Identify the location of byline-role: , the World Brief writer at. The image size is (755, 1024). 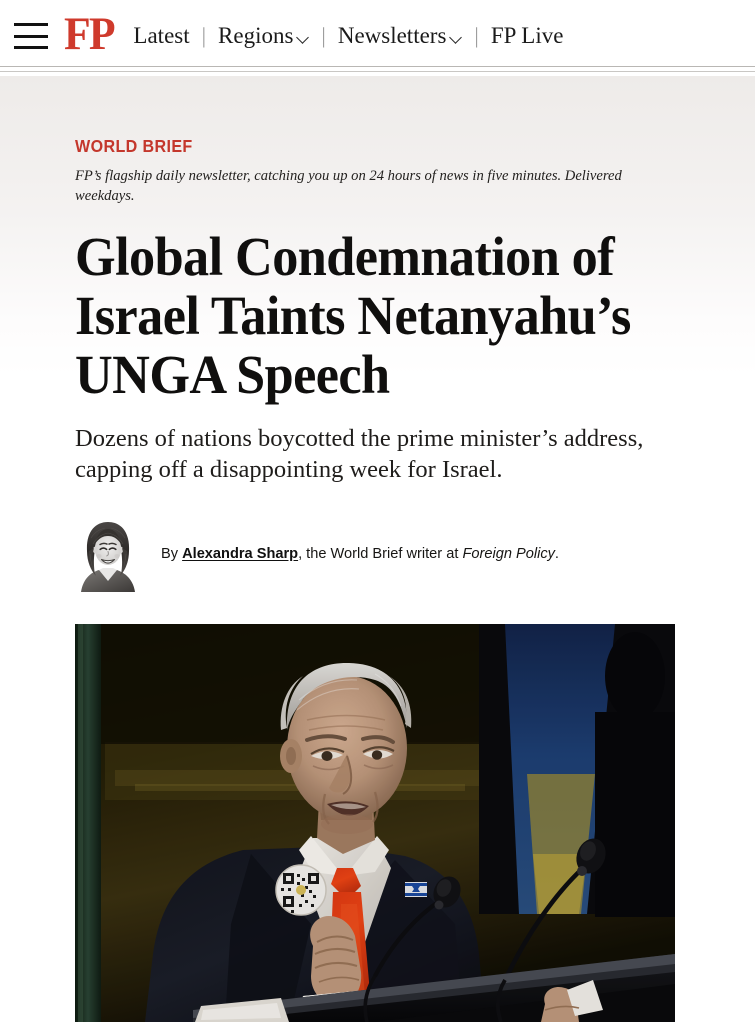
(380, 554).